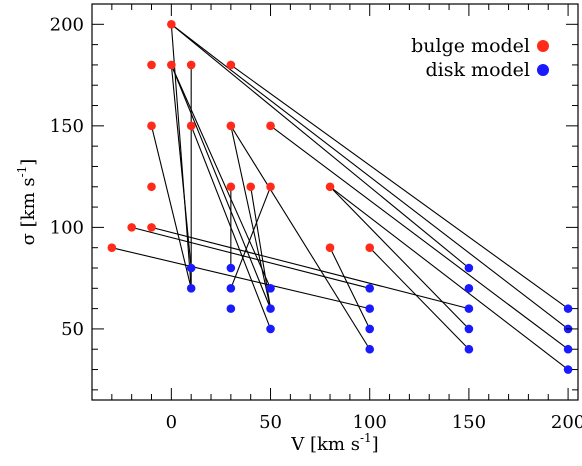  I want to click on y-axis-label: σ [km s-1], so click(27, 202).